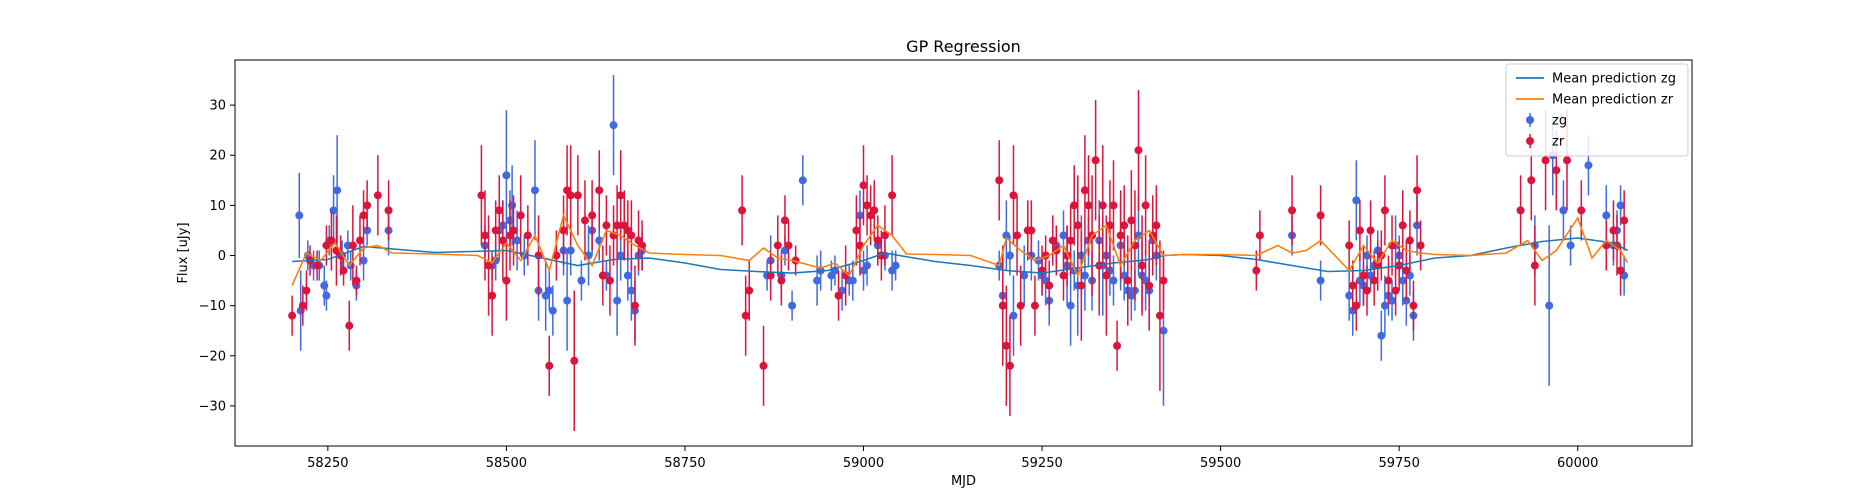  Describe the element at coordinates (327, 463) in the screenshot. I see `x-tick-label: 58250` at that location.